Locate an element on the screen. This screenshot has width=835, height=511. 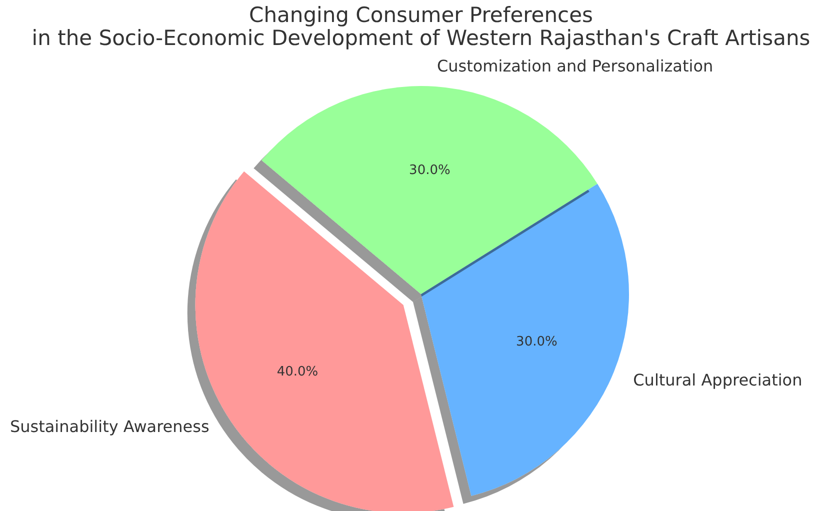
slice-label: Sustainability Awareness is located at coordinates (110, 426).